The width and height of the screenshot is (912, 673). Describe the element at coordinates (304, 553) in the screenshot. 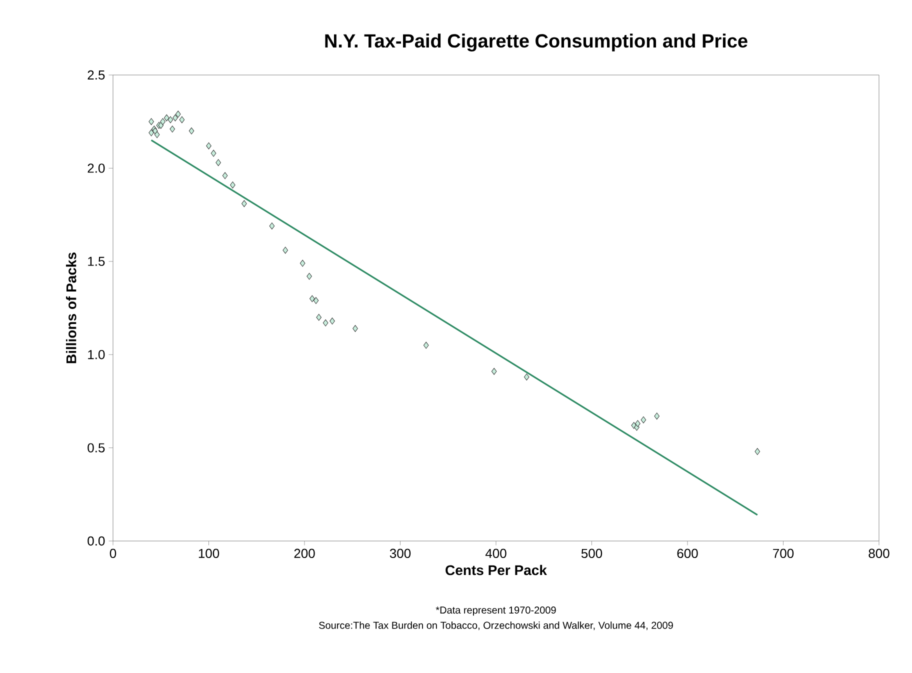

I see `x-tick-label: 200` at that location.